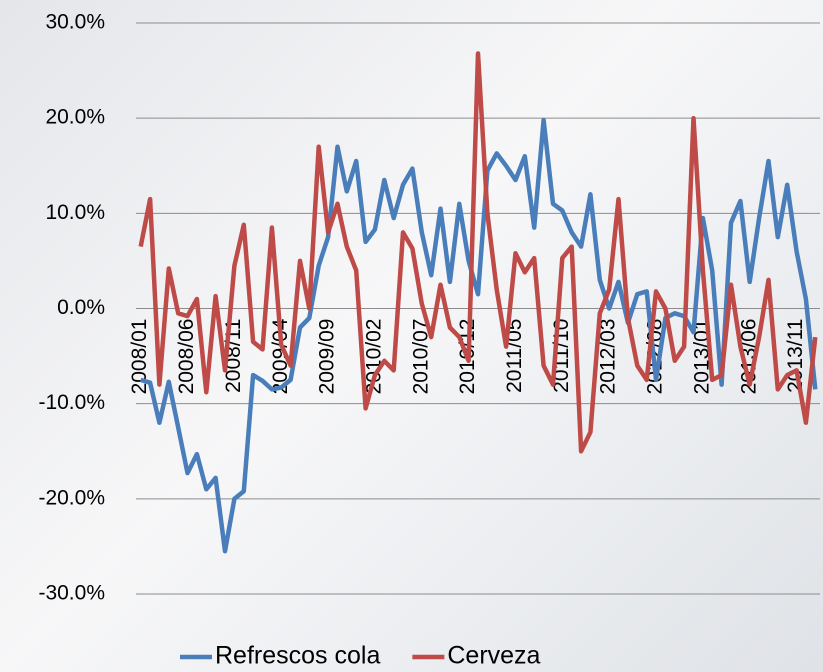 The height and width of the screenshot is (672, 823). What do you see at coordinates (608, 357) in the screenshot?
I see `x-tick-label: 2012/03` at bounding box center [608, 357].